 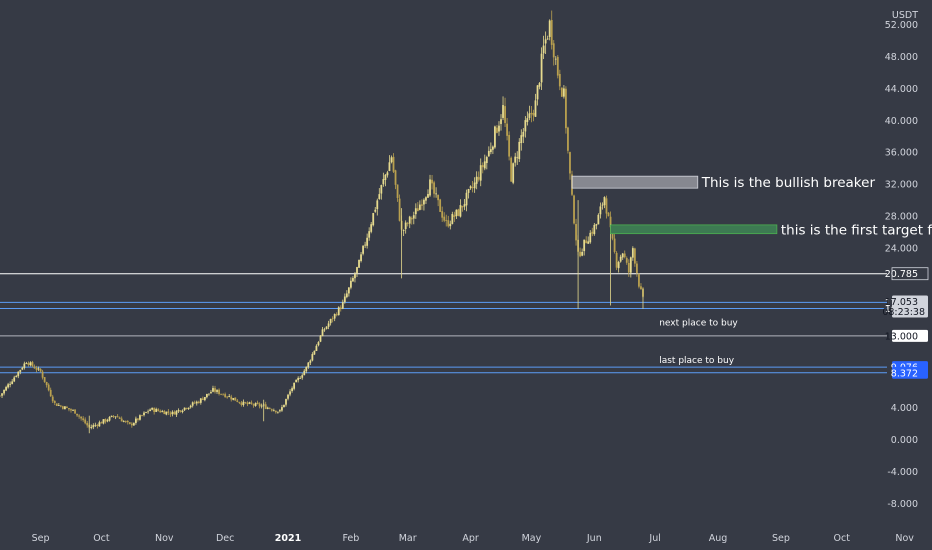 What do you see at coordinates (909, 373) in the screenshot?
I see `price-badge: 8.372` at bounding box center [909, 373].